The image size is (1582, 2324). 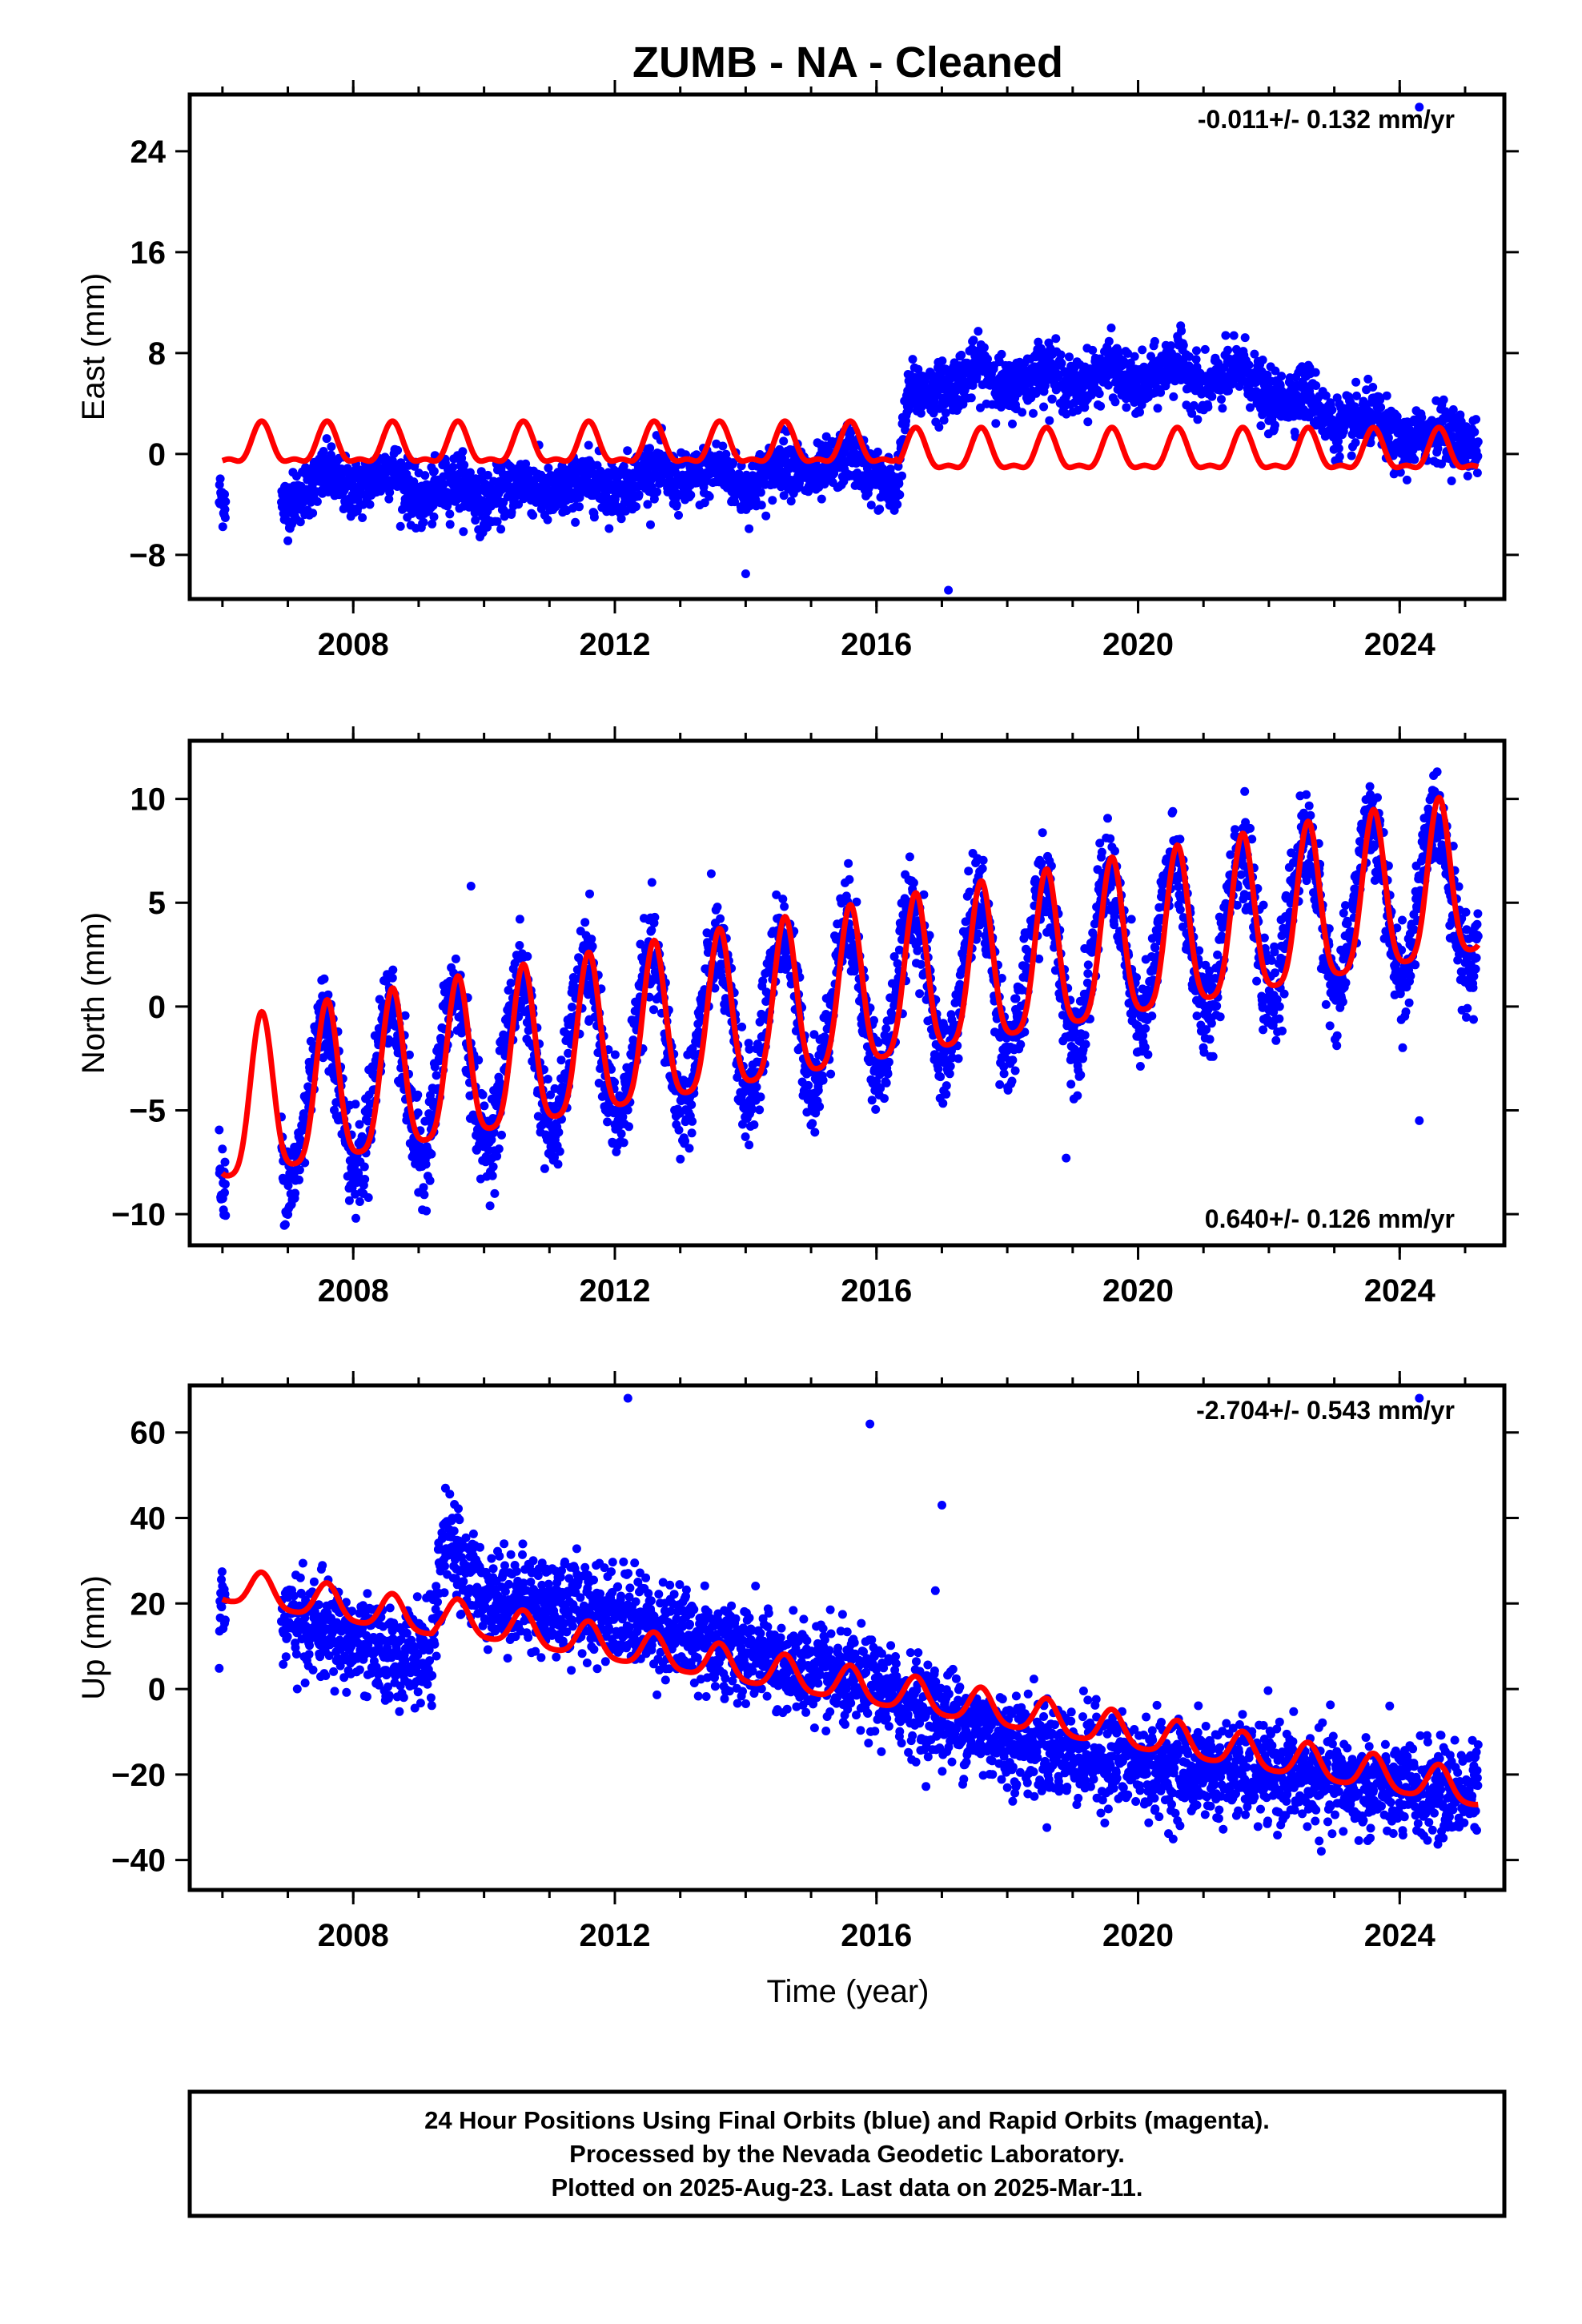 What do you see at coordinates (148, 152) in the screenshot?
I see `y-tick-label: 24` at bounding box center [148, 152].